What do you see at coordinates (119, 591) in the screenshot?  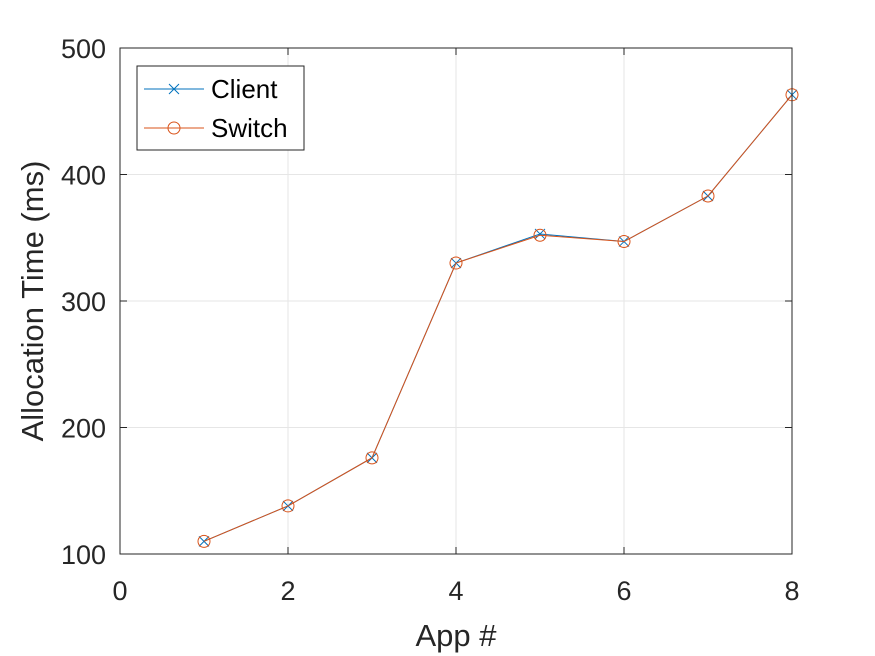 I see `x-tick-label: 0` at bounding box center [119, 591].